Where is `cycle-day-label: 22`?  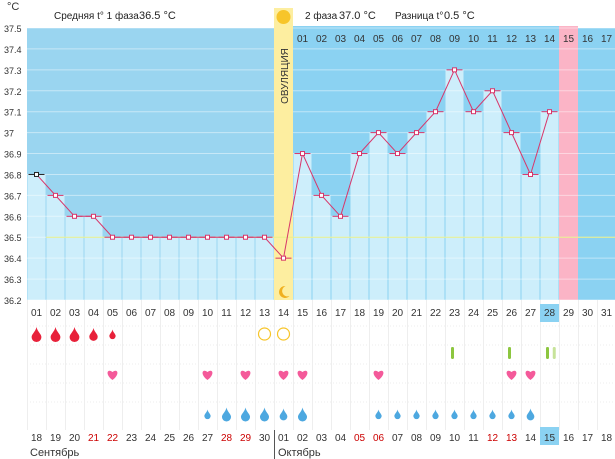
cycle-day-label: 22 is located at coordinates (436, 313).